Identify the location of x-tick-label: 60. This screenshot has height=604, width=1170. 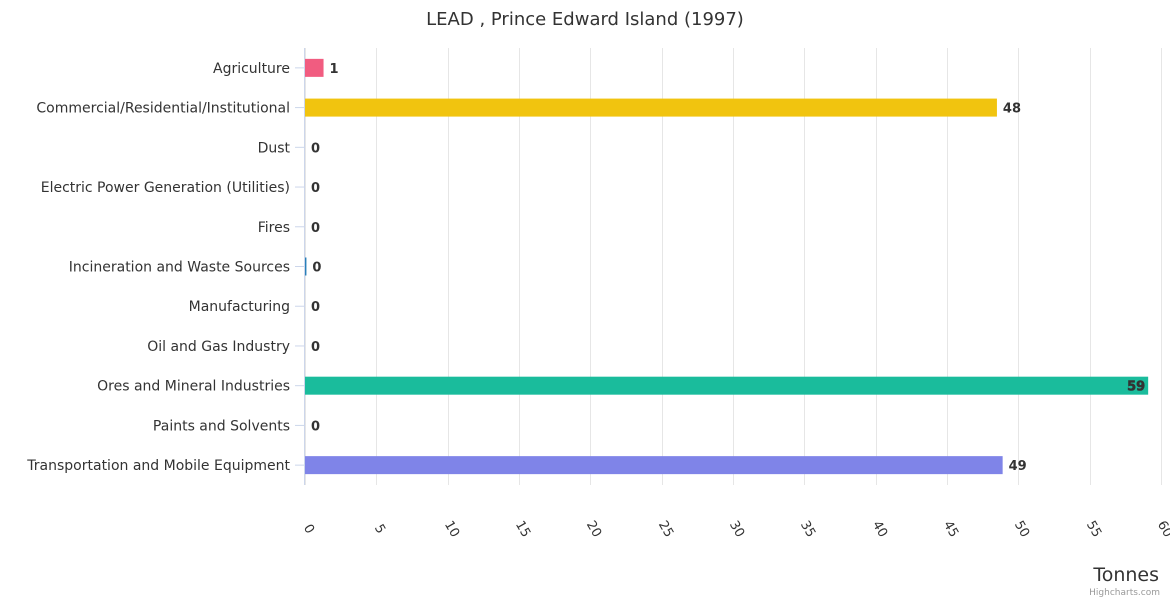
(1162, 529).